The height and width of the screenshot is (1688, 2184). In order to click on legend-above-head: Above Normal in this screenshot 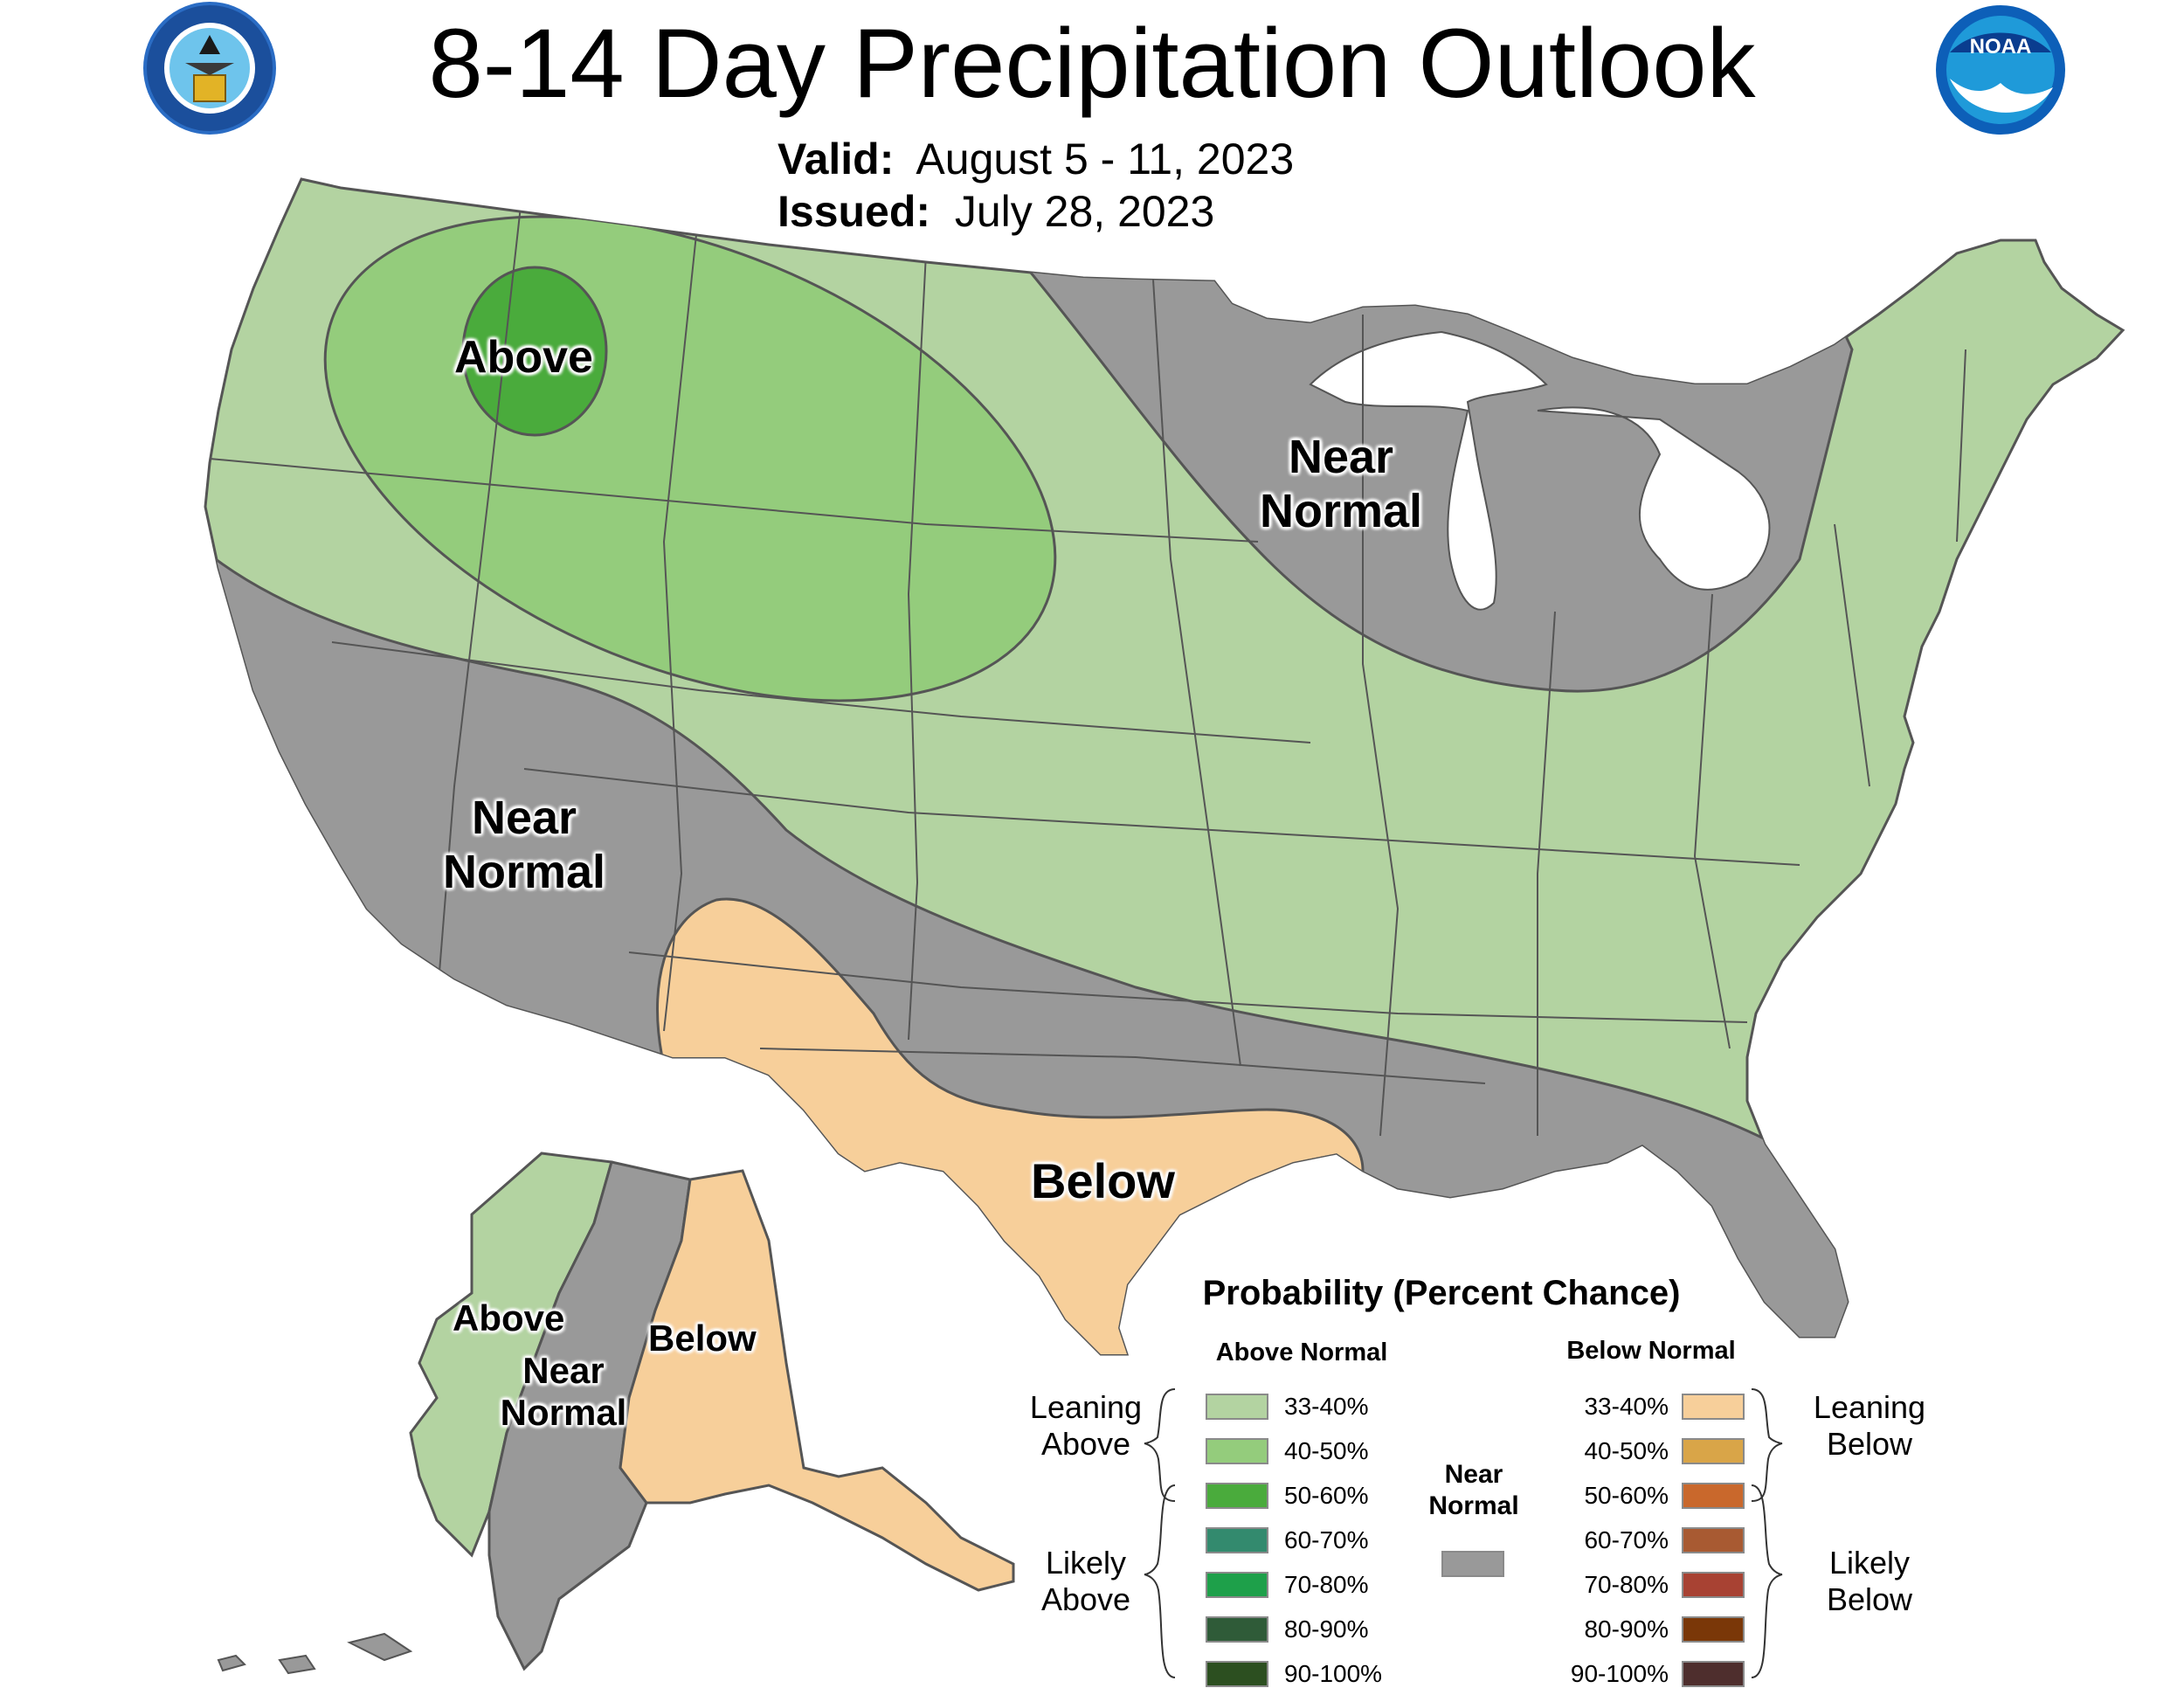, I will do `click(1301, 1352)`.